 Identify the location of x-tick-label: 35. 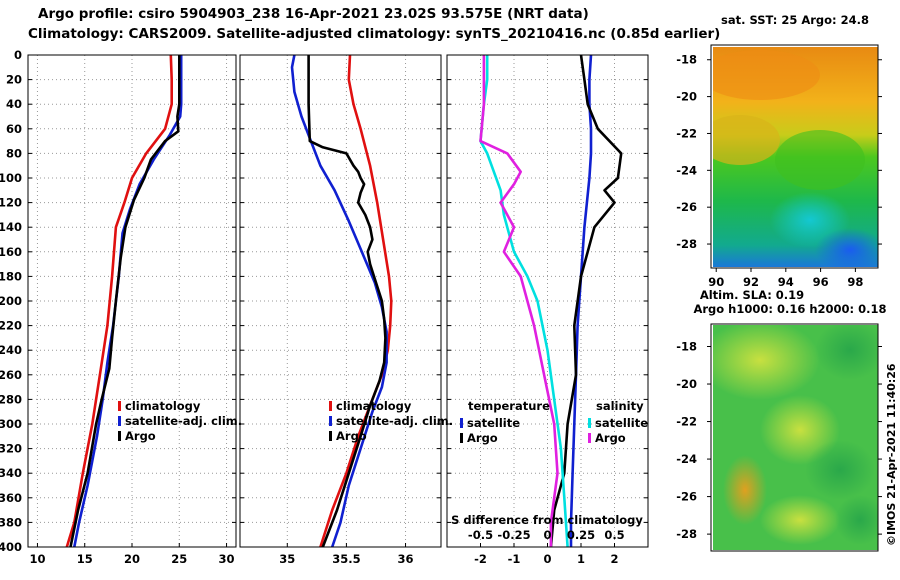
(287, 559).